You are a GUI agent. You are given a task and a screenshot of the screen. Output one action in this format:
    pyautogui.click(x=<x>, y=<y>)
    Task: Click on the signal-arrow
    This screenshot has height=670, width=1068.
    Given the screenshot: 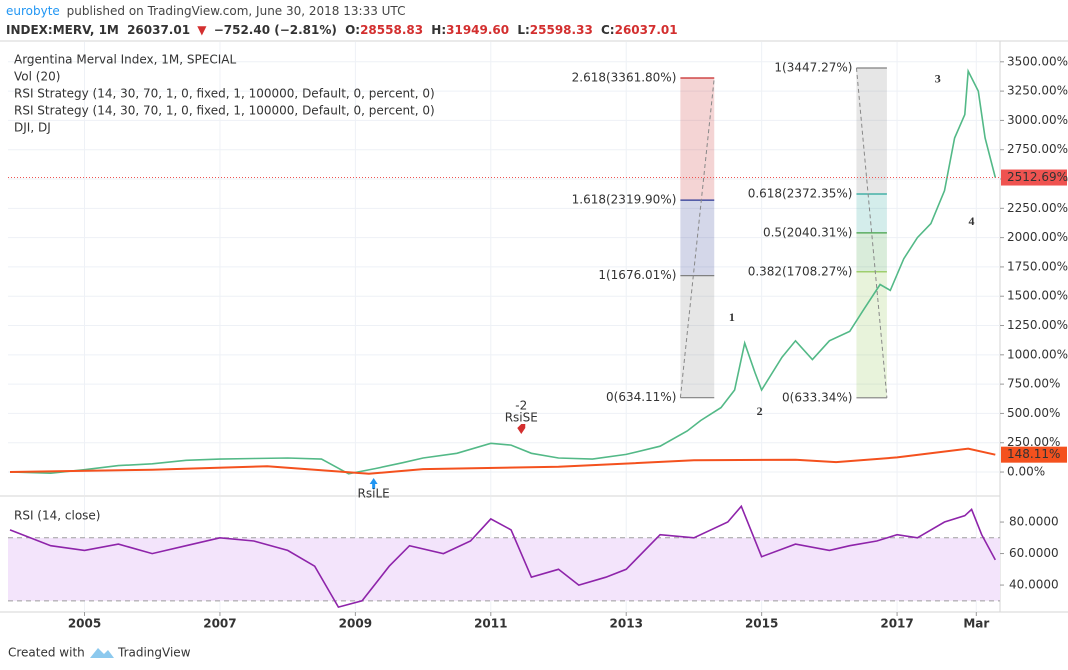 What is the action you would take?
    pyautogui.click(x=373, y=483)
    